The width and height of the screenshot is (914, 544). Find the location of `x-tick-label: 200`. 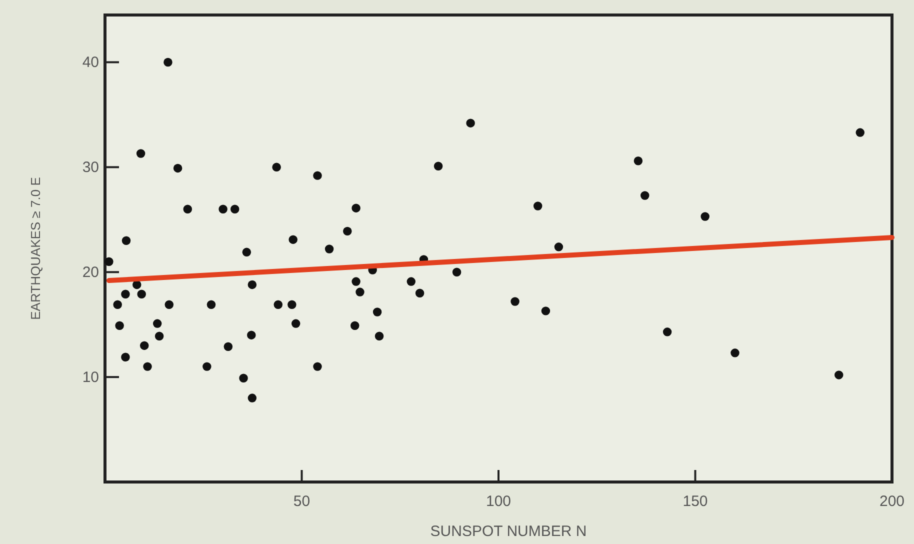

x-tick-label: 200 is located at coordinates (892, 501).